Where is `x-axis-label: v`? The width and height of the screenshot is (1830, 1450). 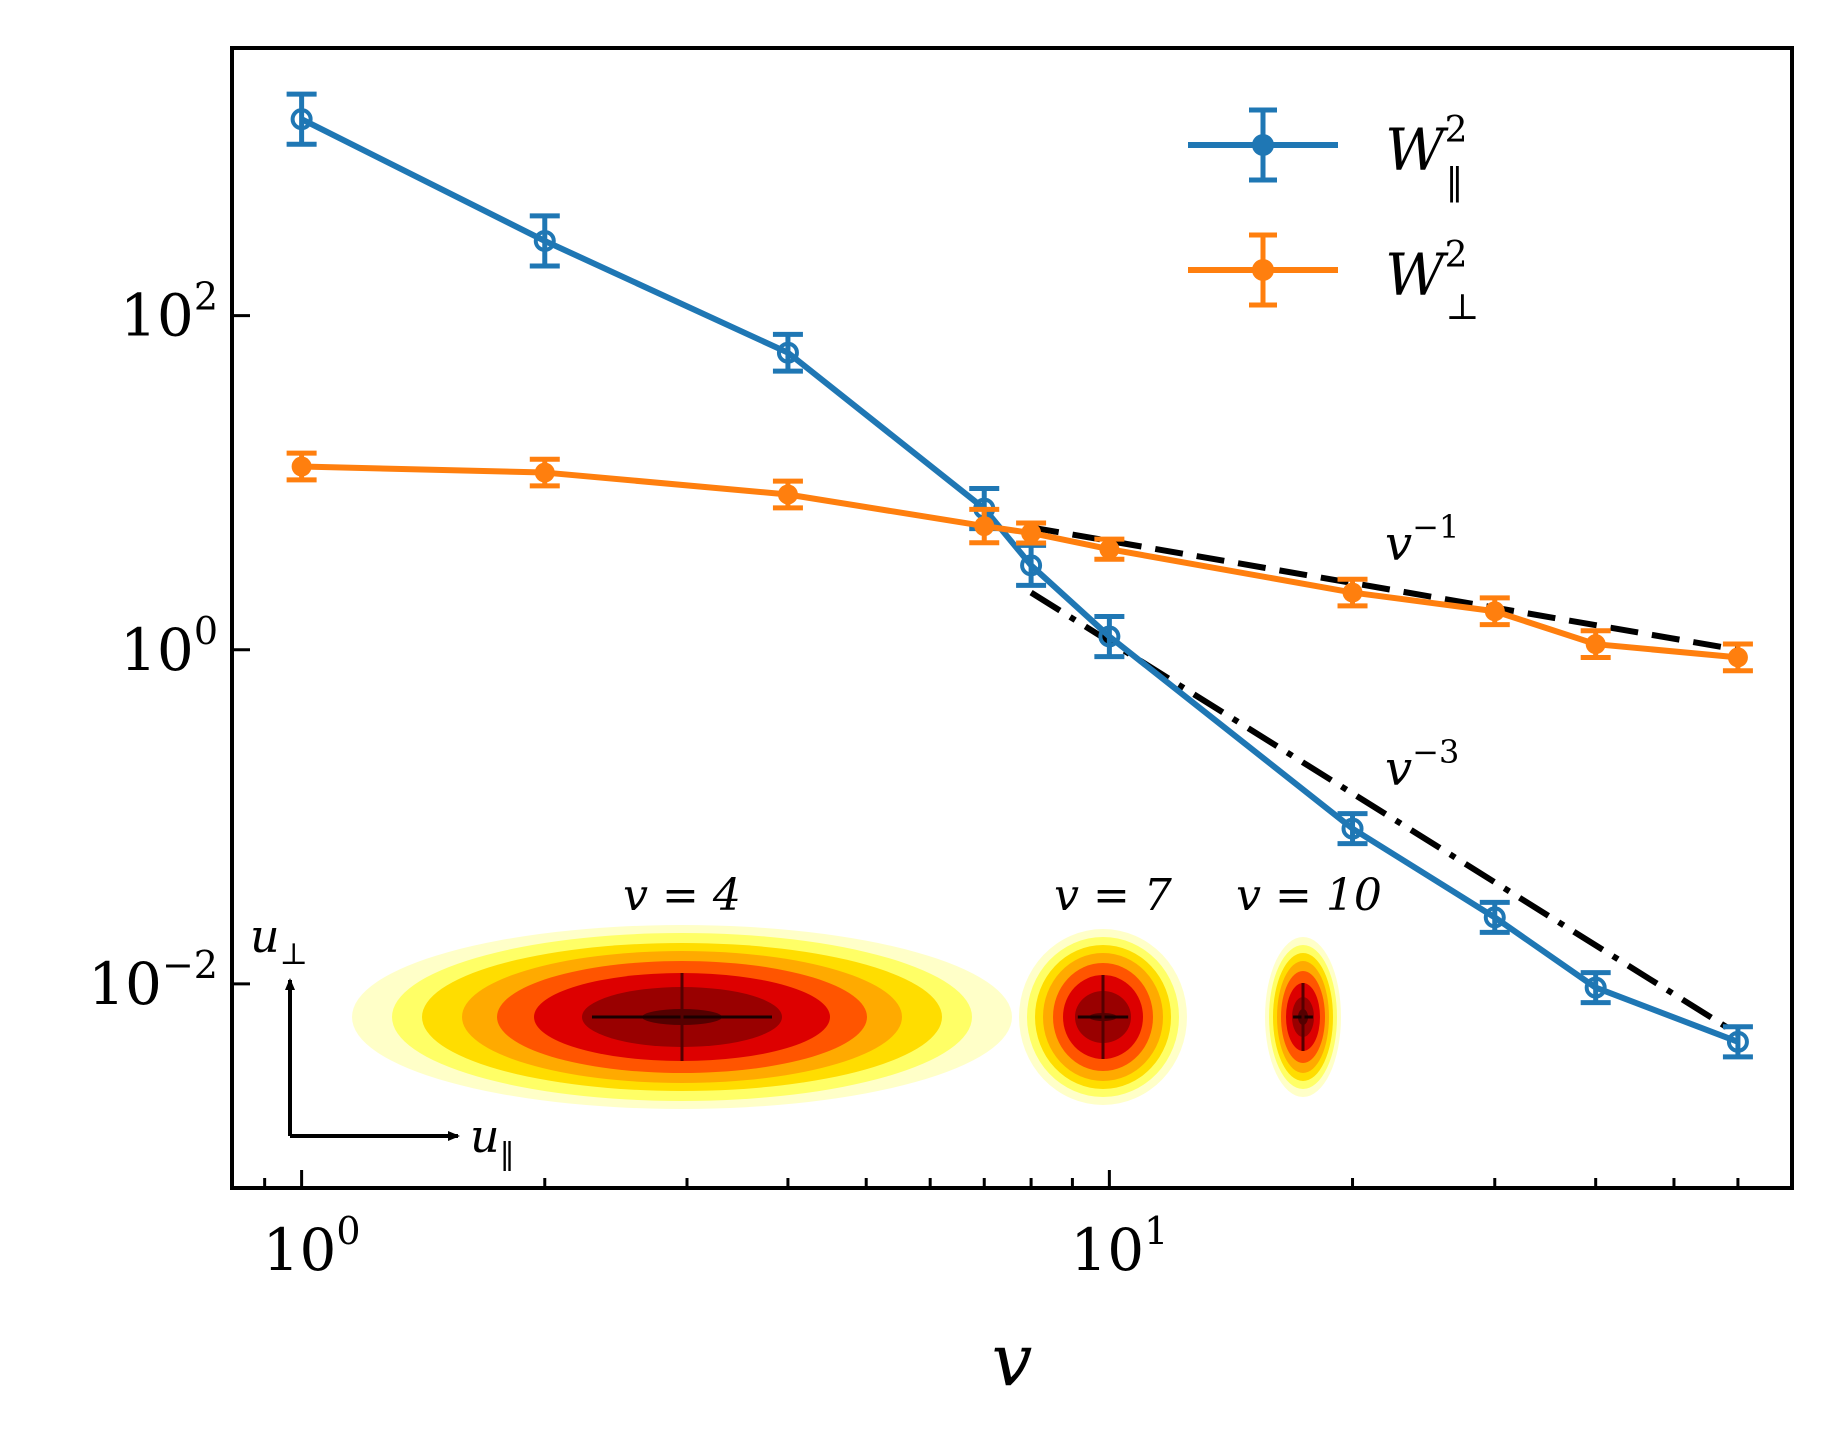 x-axis-label: v is located at coordinates (1012, 1360).